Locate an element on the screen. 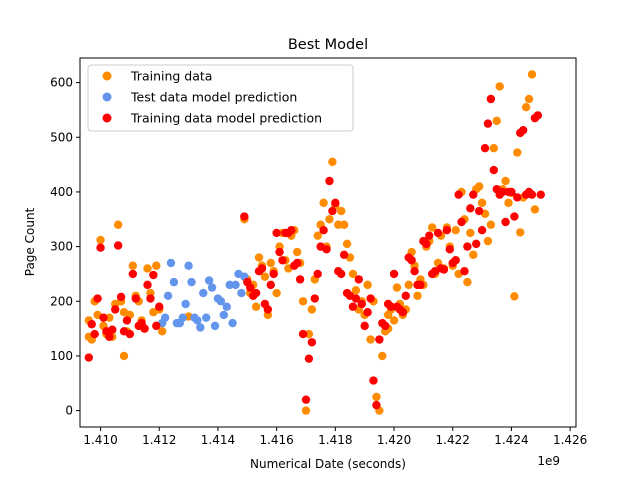 This screenshot has height=480, width=640. y-tick-label: 400 is located at coordinates (61, 192).